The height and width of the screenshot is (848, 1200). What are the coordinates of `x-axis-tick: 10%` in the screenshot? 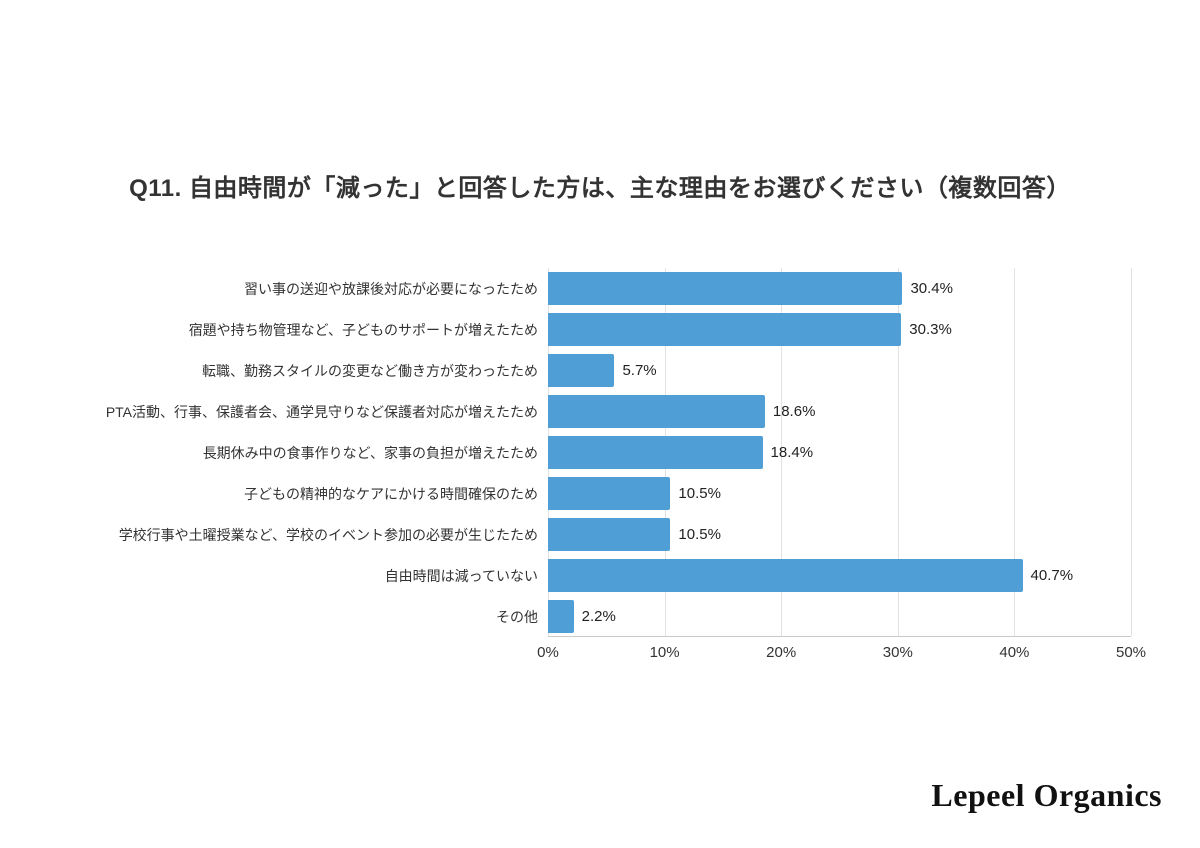 It's located at (664, 652).